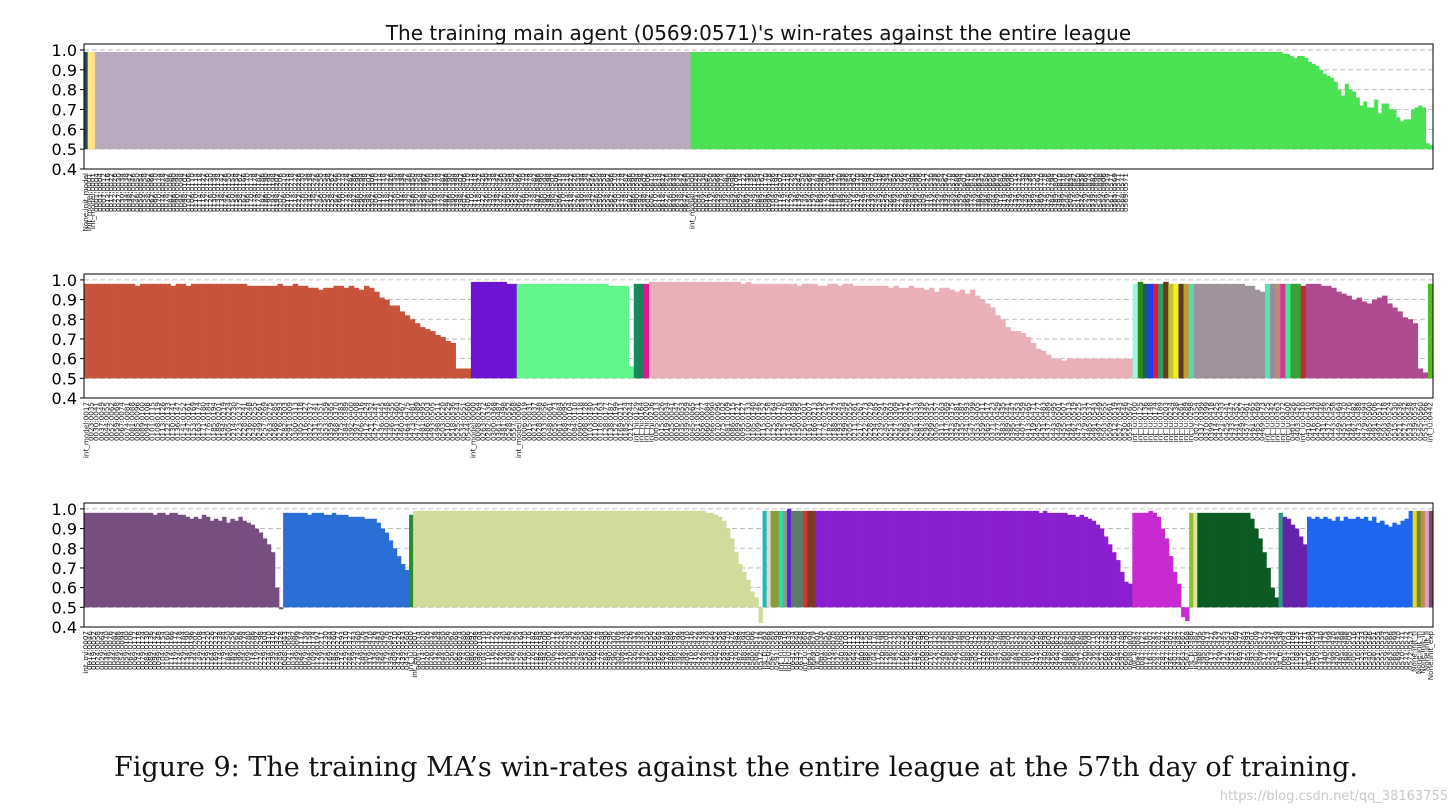 This screenshot has height=810, width=1452. I want to click on x-tick-label: 0494:0498, so click(548, 192).